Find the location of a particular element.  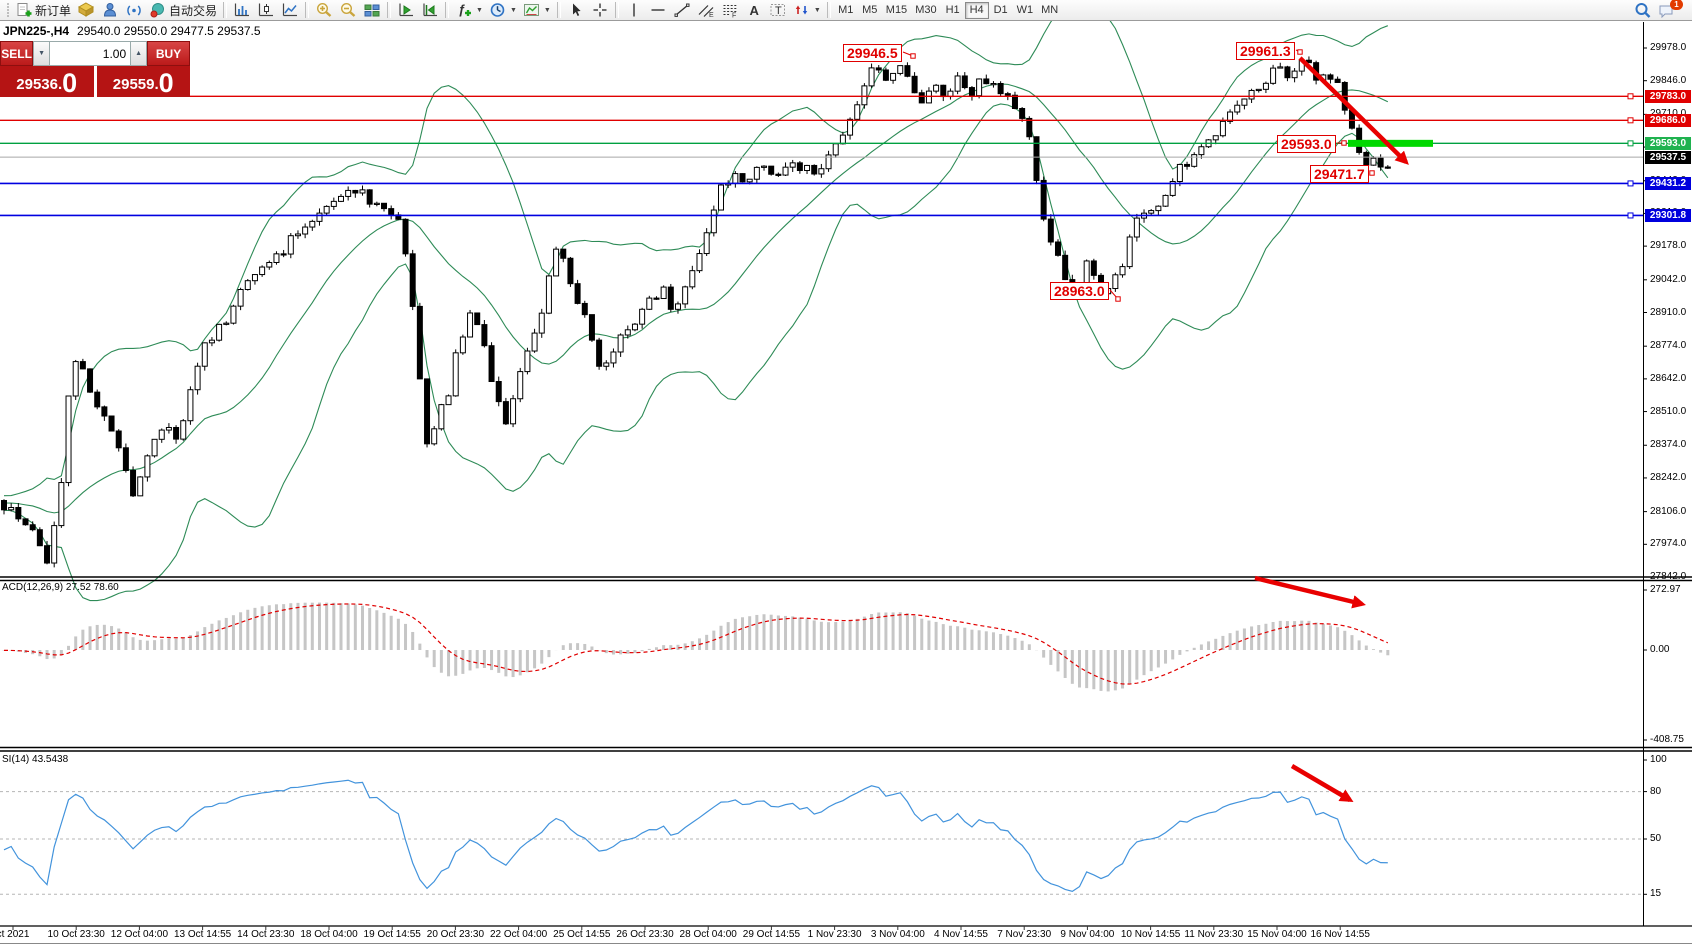

sell-price-button: 29536. 0 is located at coordinates (47, 81).